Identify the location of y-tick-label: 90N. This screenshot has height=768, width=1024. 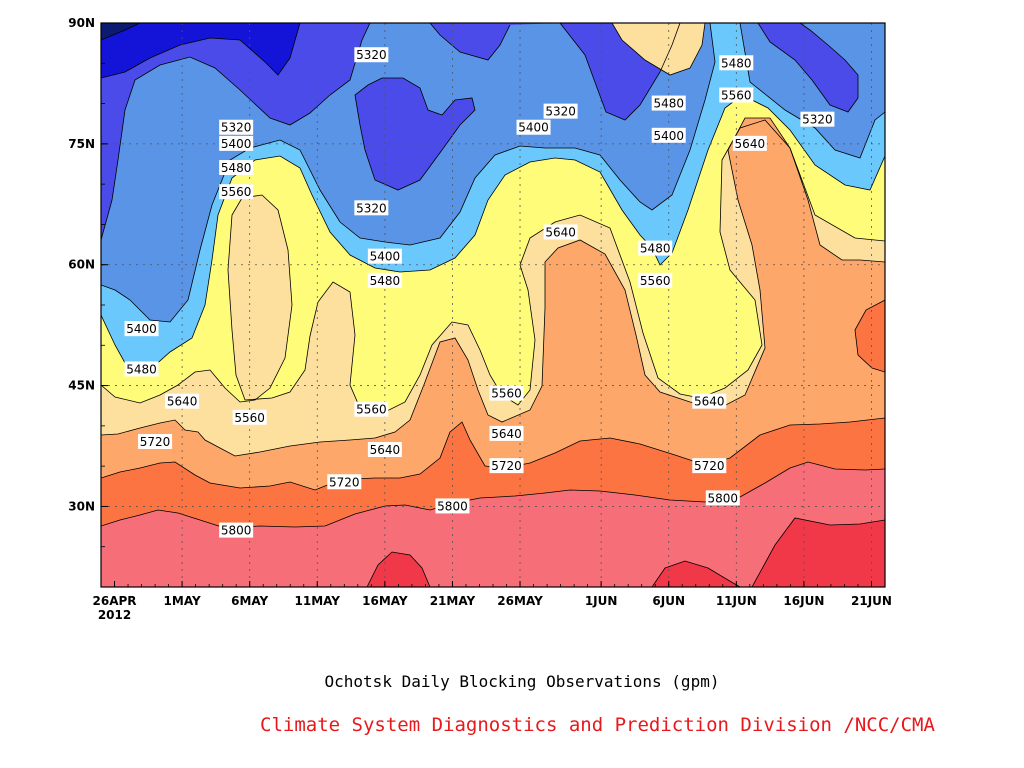
(81, 23).